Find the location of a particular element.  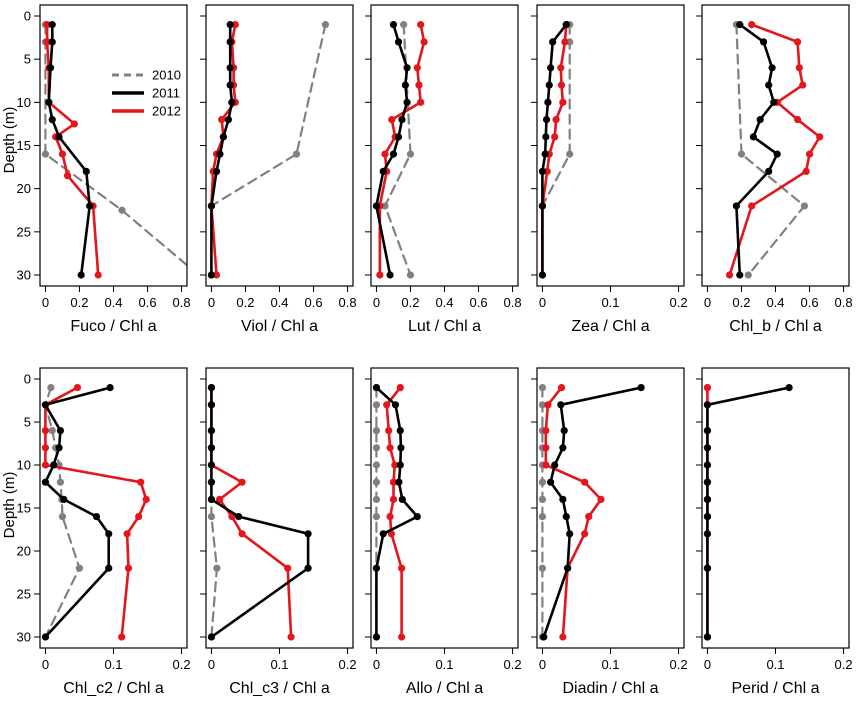

panel-chl-c3: 0 0.1 0.2 Chl_c3 / Chl a is located at coordinates (278, 532).